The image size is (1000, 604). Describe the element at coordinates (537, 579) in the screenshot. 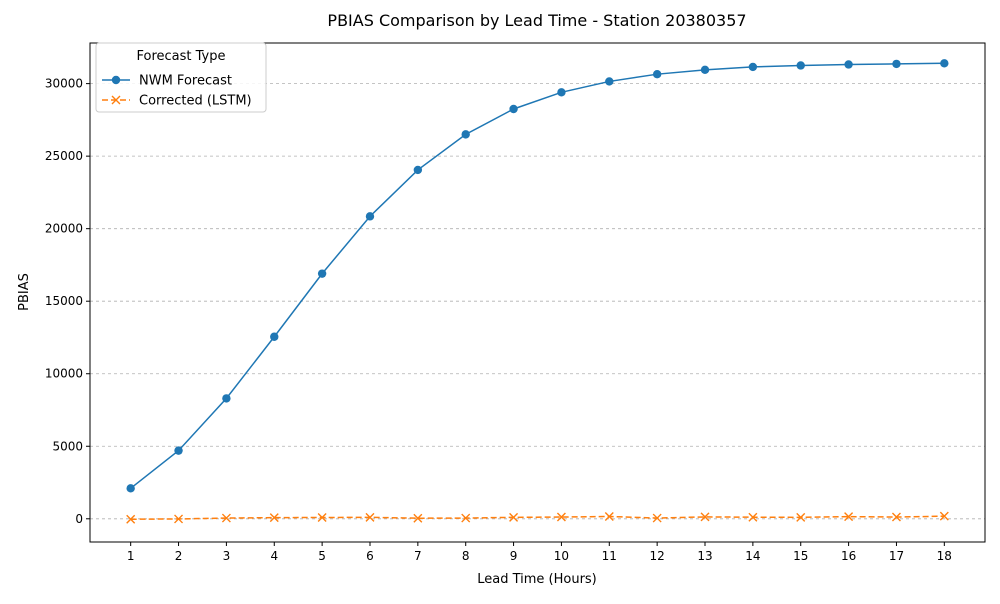

I see `x-axis-label: Lead Time (Hours)` at that location.